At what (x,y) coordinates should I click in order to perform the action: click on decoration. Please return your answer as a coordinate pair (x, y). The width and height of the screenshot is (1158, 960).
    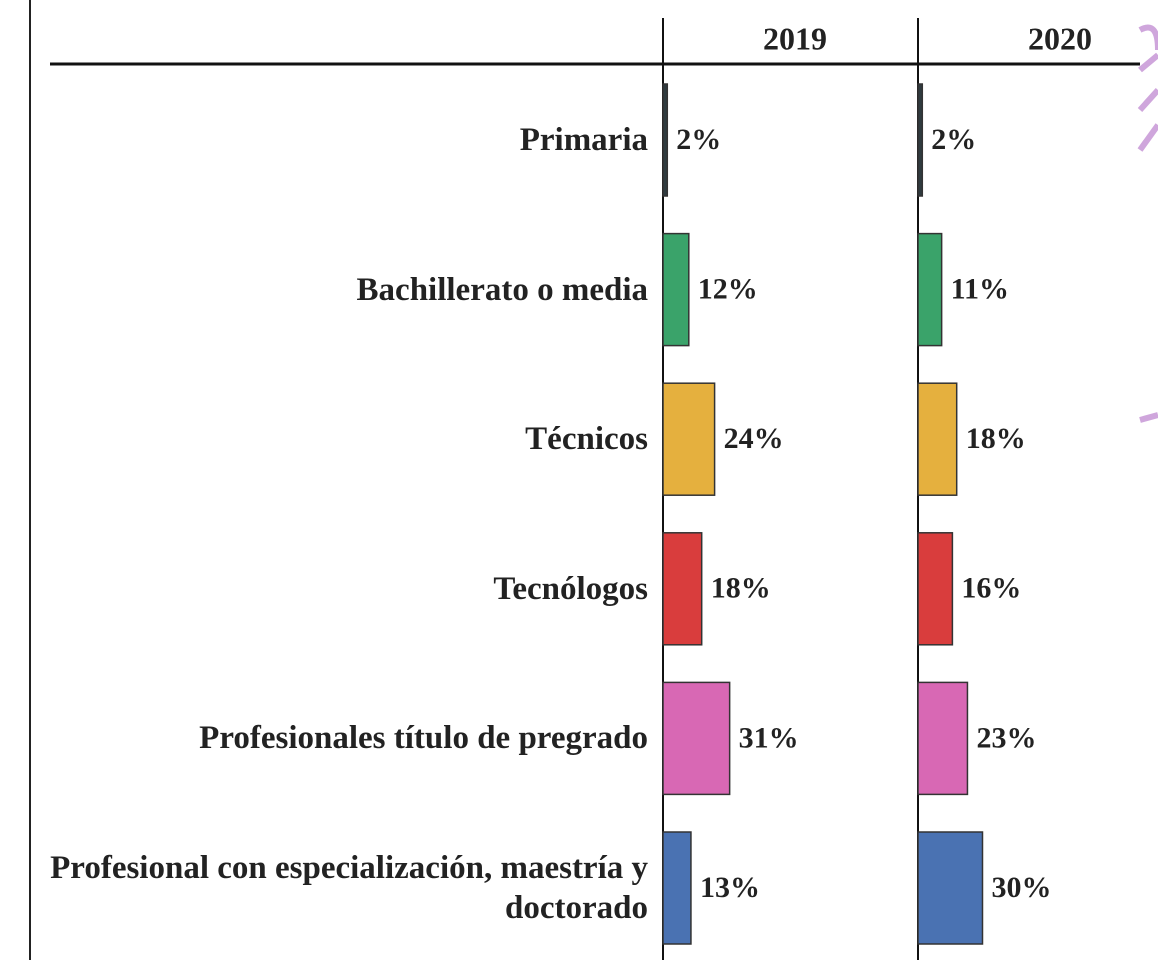
    Looking at the image, I should click on (1147, 223).